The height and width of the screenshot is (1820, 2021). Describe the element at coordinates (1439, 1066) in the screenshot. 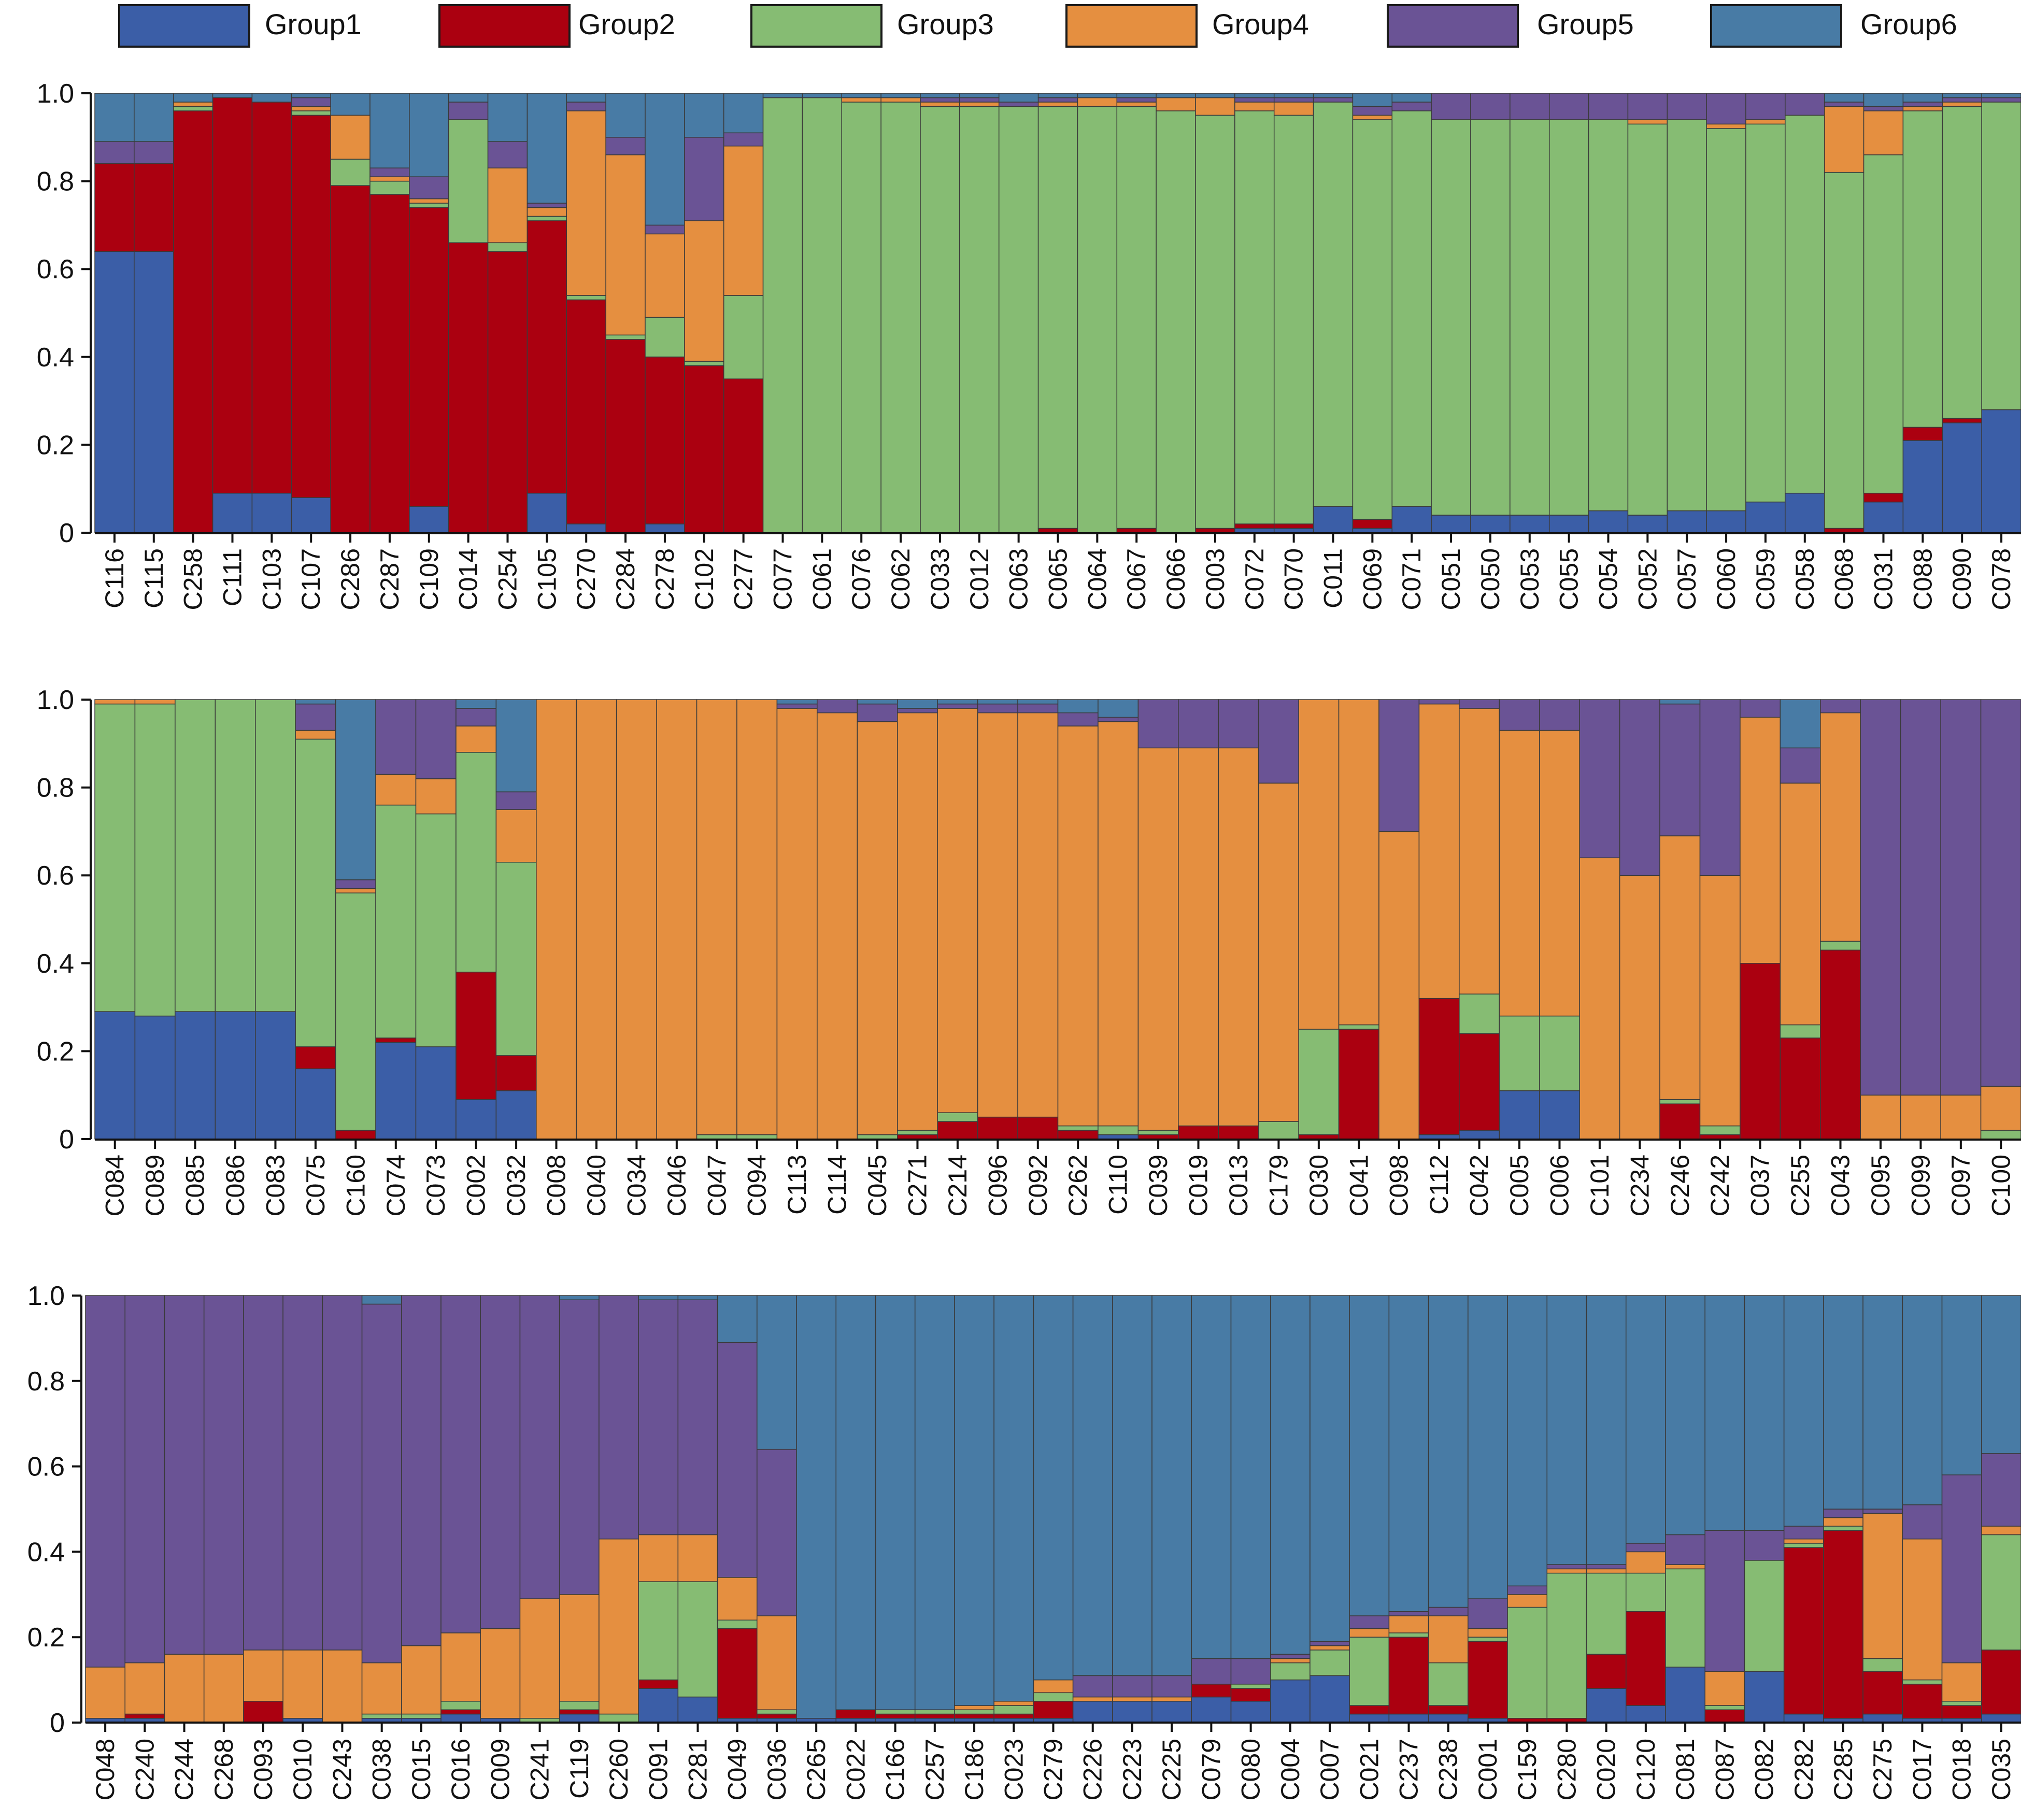

I see `bar-segment-c112-group2` at that location.